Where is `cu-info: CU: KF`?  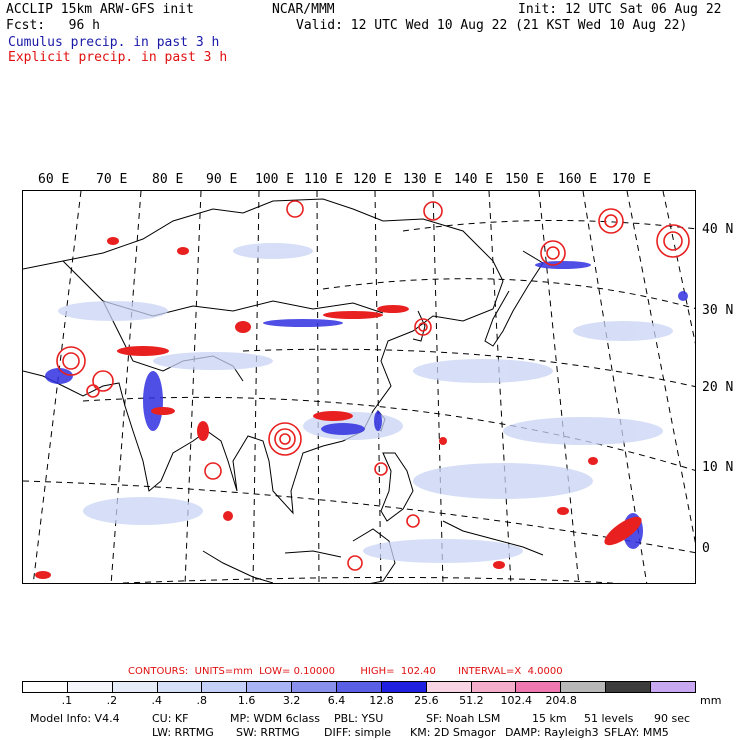 cu-info: CU: KF is located at coordinates (170, 718).